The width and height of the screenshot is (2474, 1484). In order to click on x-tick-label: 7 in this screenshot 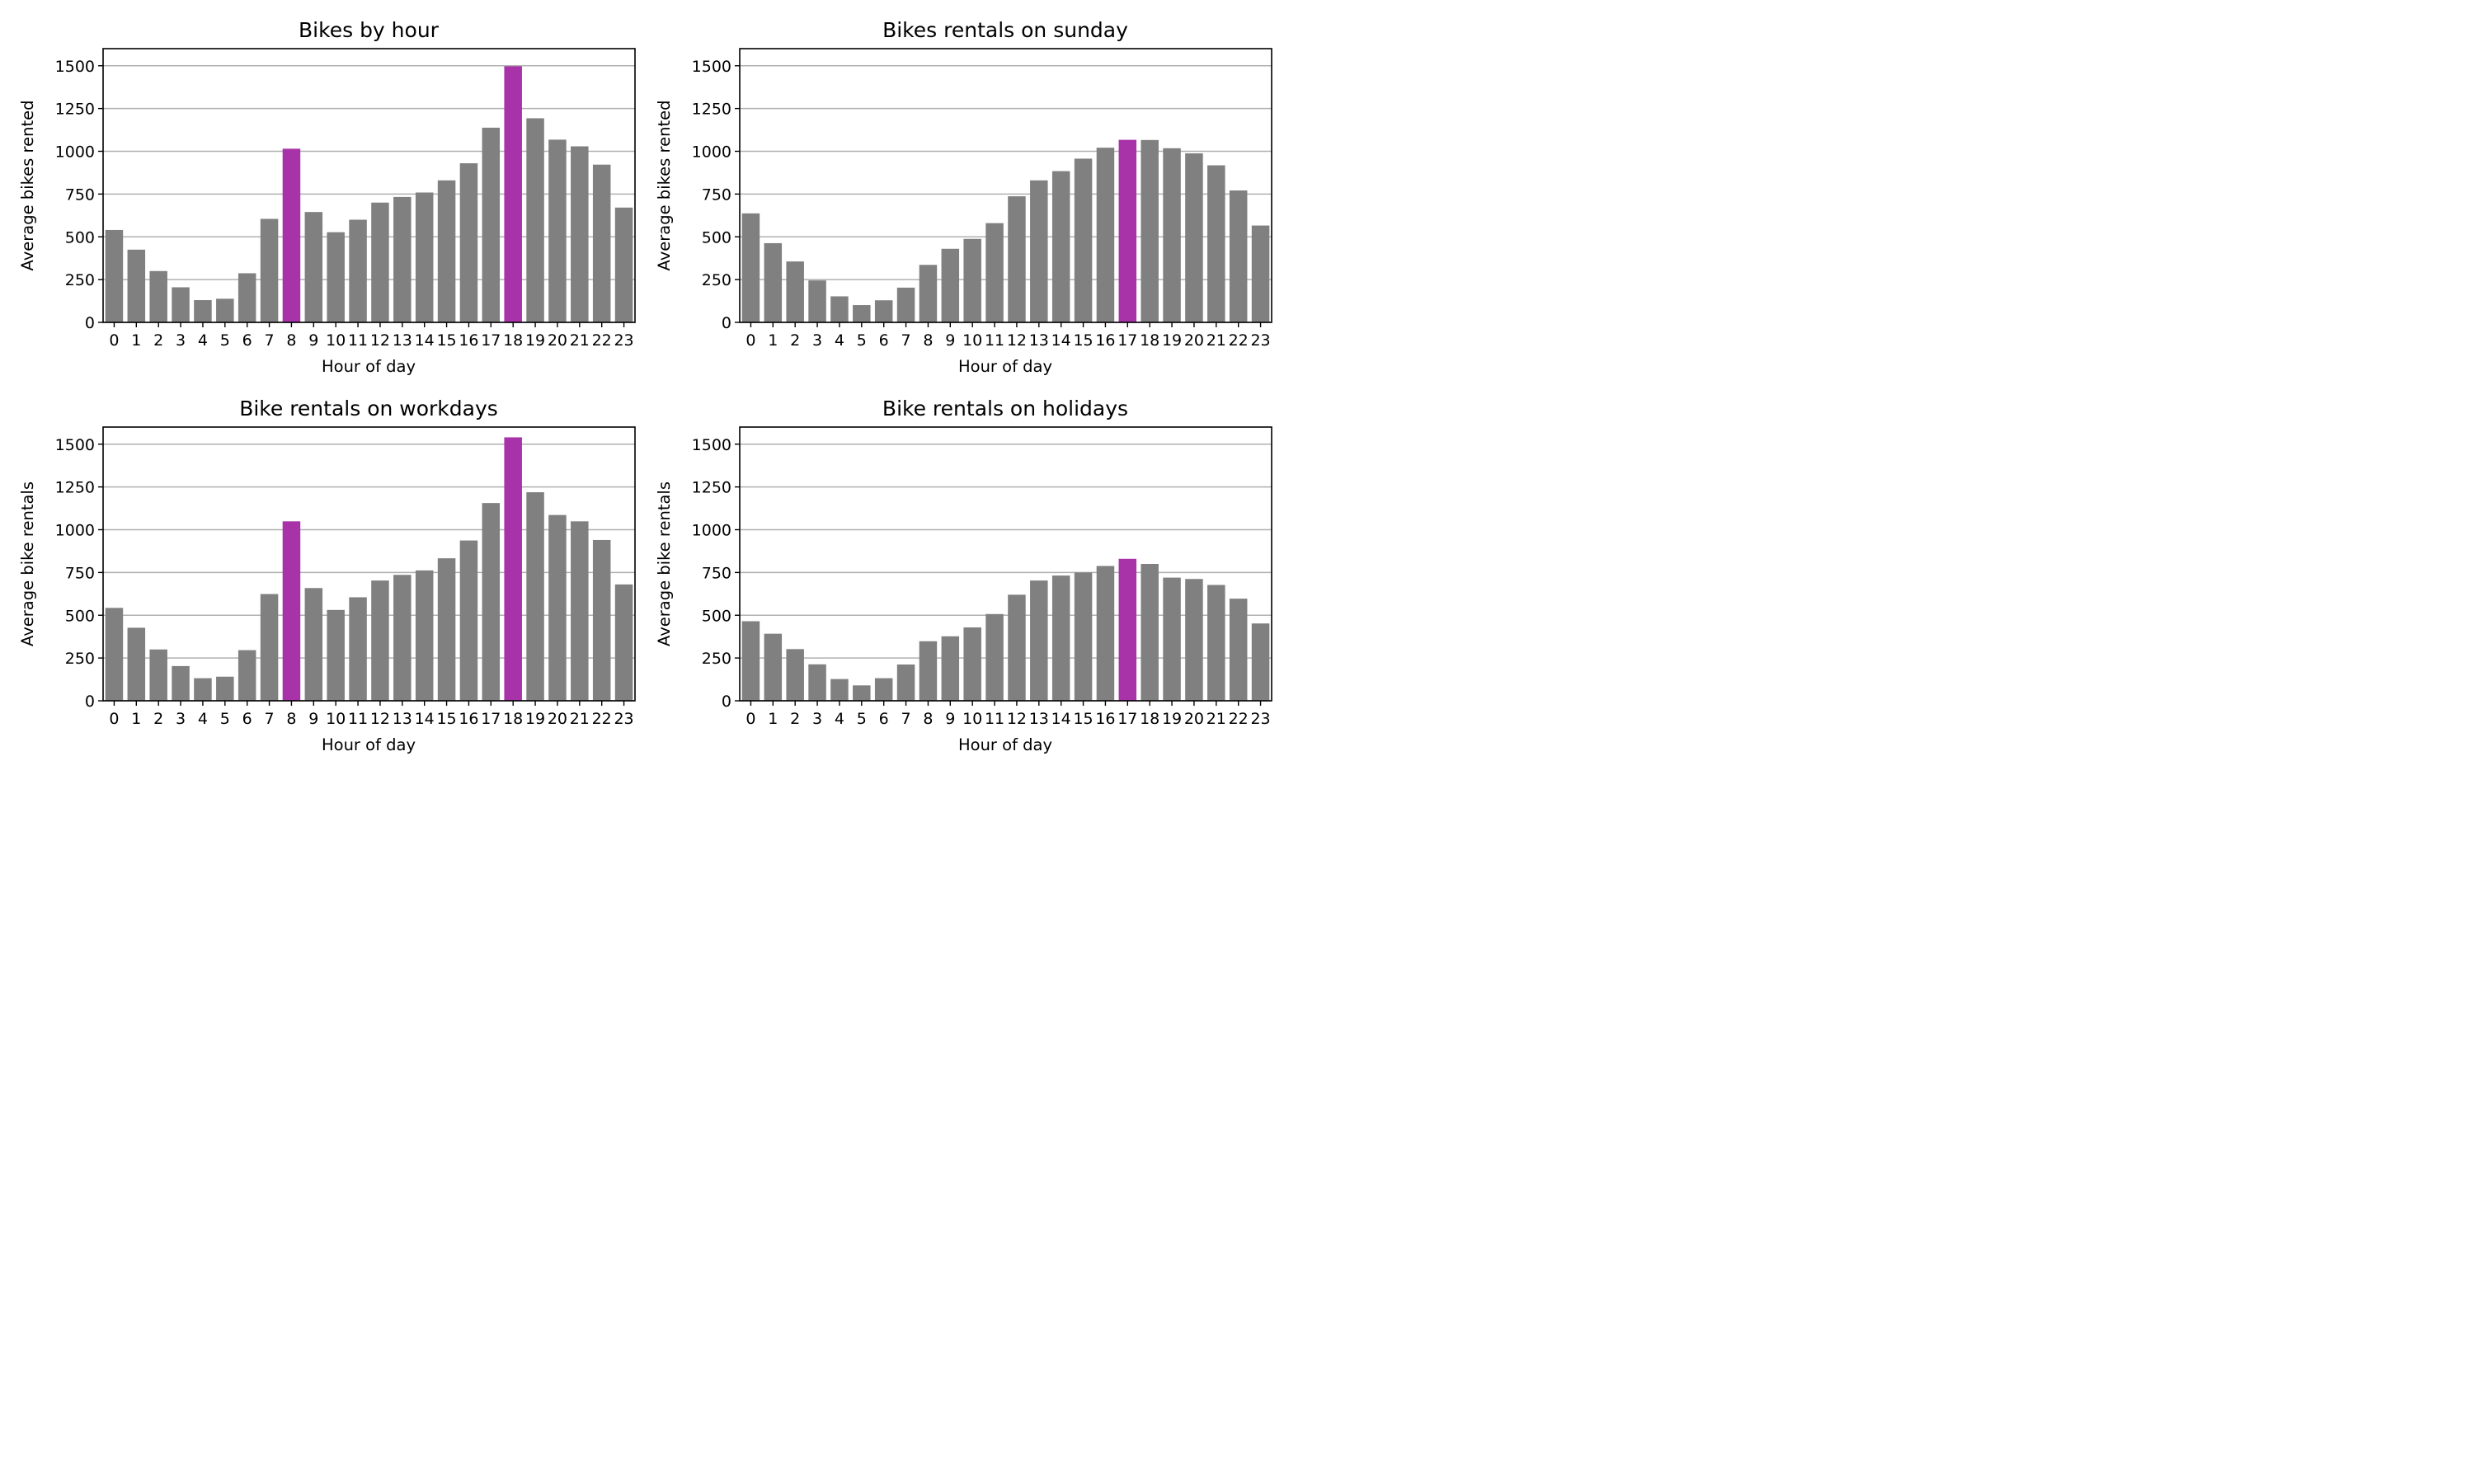, I will do `click(906, 719)`.